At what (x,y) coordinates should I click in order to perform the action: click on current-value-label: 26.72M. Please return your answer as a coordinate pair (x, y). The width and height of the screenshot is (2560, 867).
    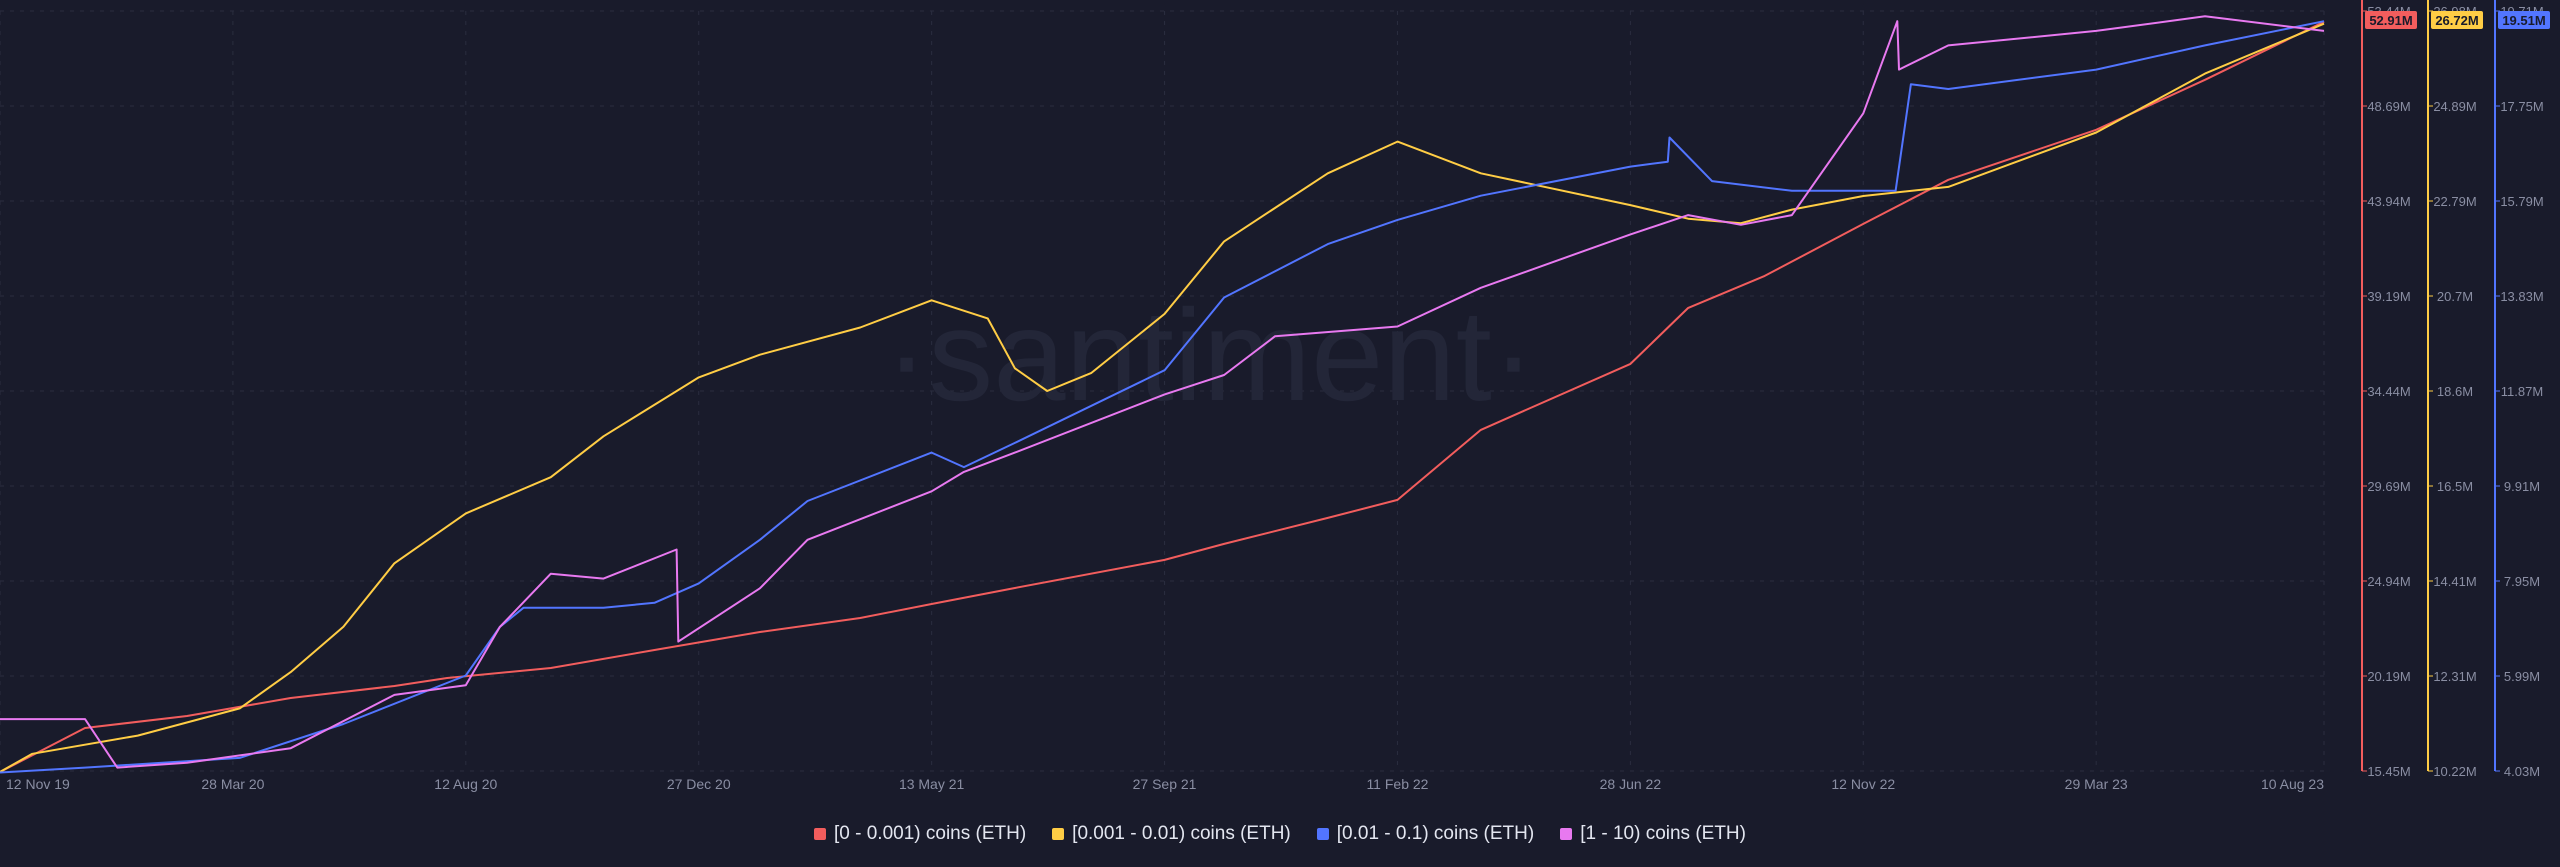
    Looking at the image, I should click on (2456, 20).